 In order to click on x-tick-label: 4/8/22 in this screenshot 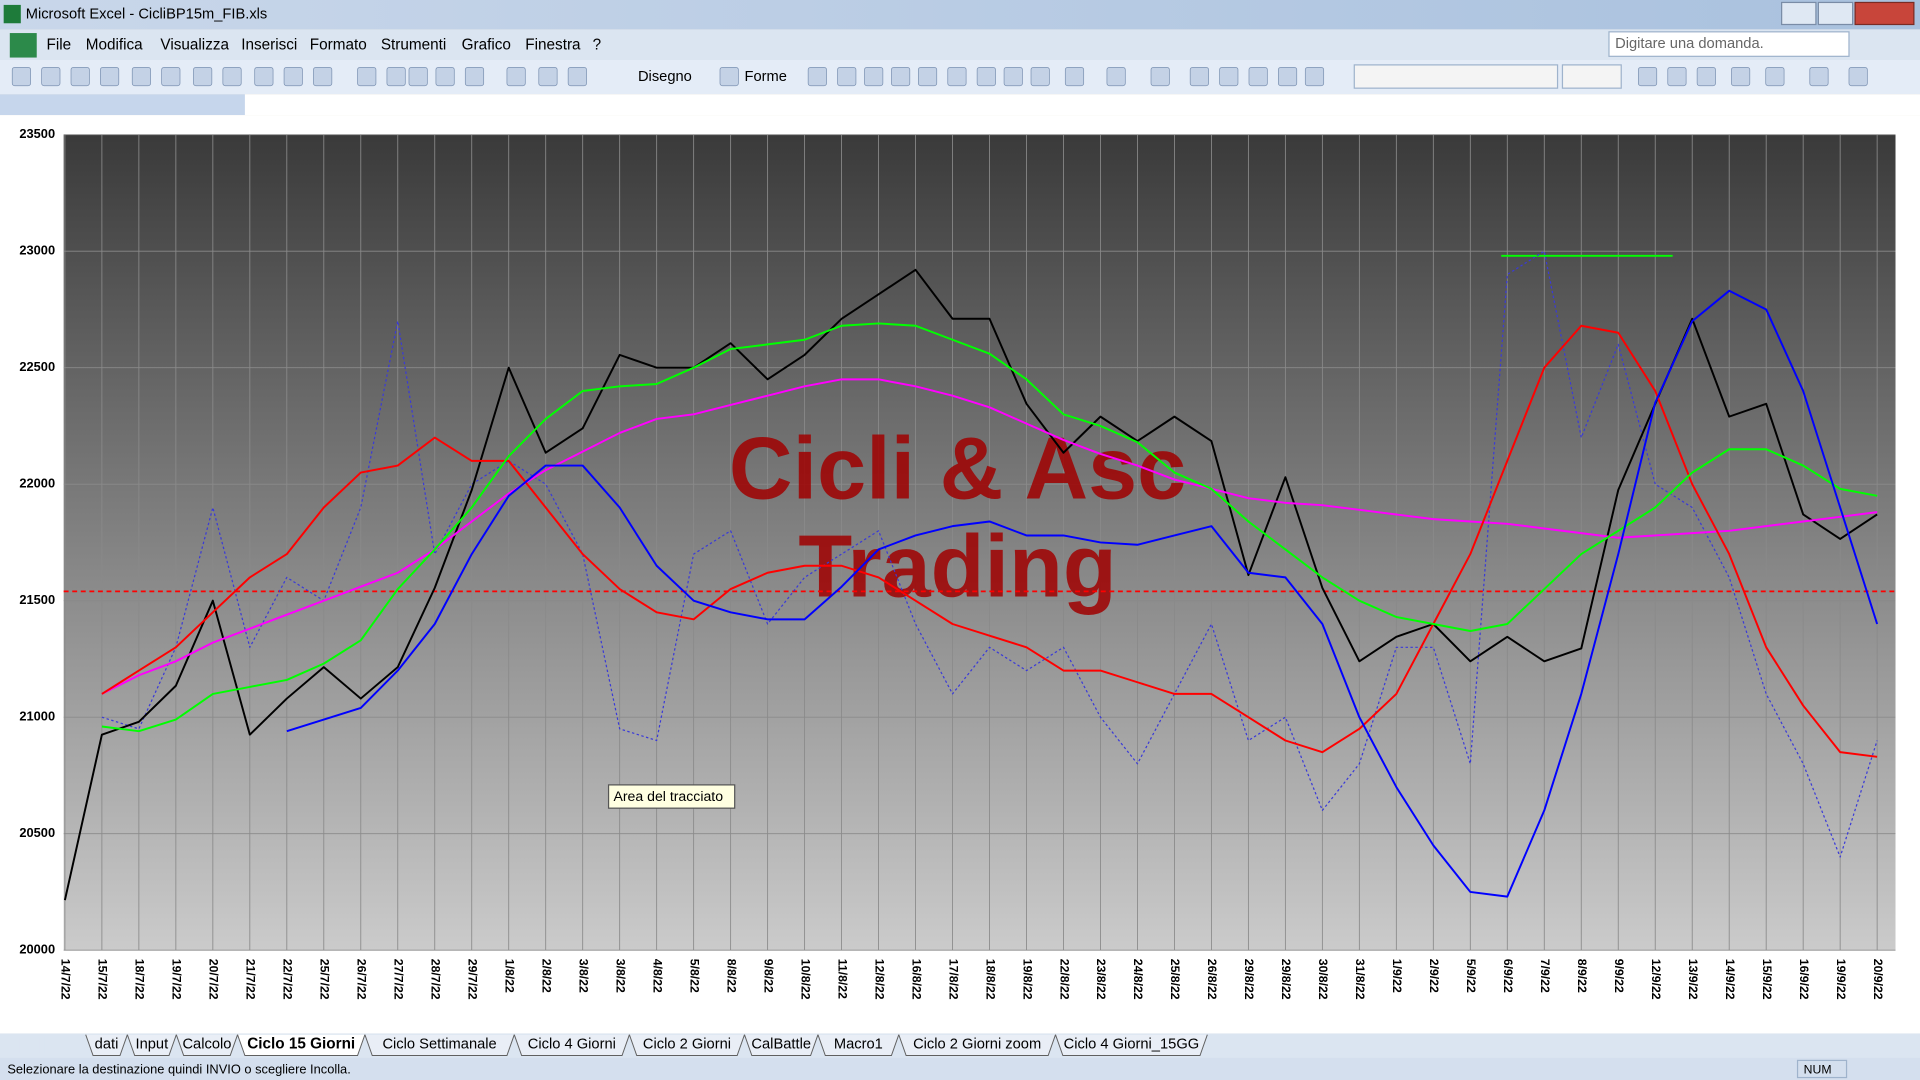, I will do `click(657, 976)`.